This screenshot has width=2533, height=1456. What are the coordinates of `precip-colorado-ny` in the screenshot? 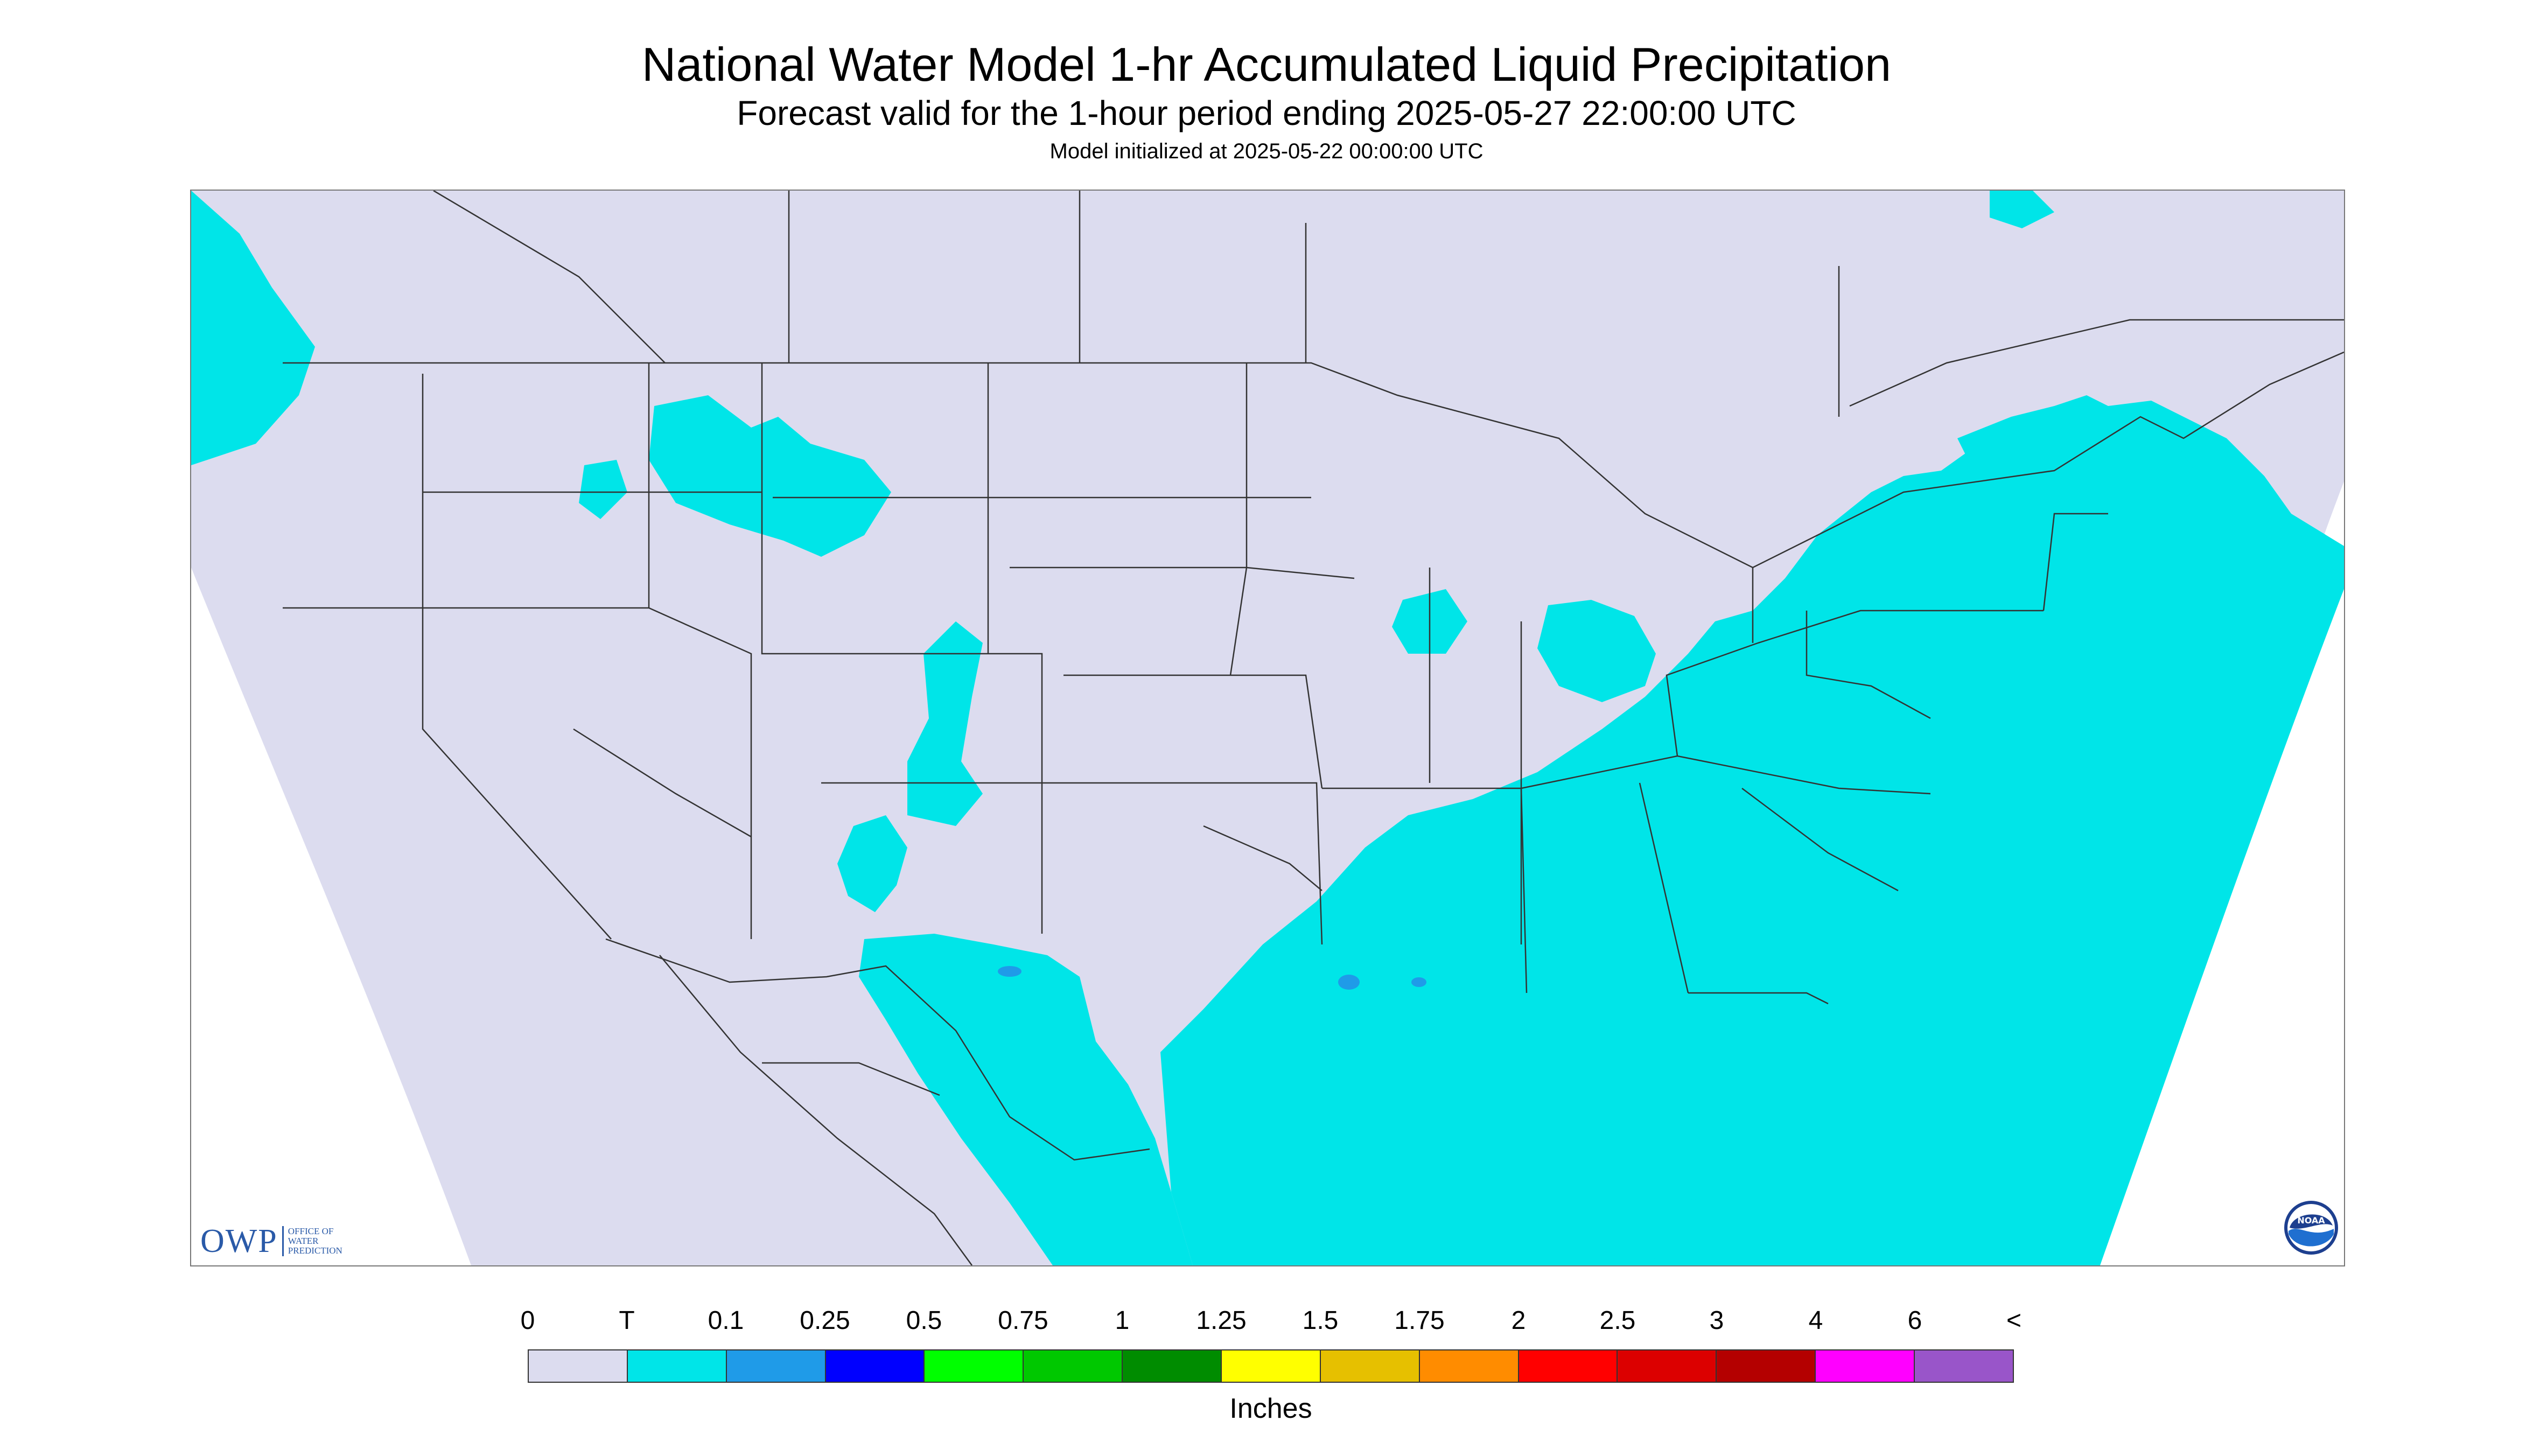 It's located at (945, 723).